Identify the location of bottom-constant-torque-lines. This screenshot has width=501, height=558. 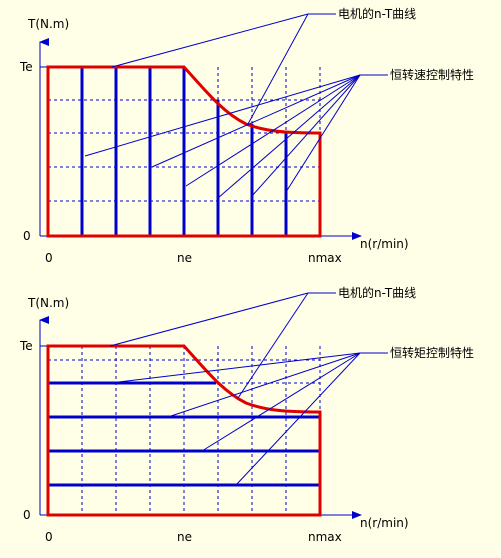
(184, 434).